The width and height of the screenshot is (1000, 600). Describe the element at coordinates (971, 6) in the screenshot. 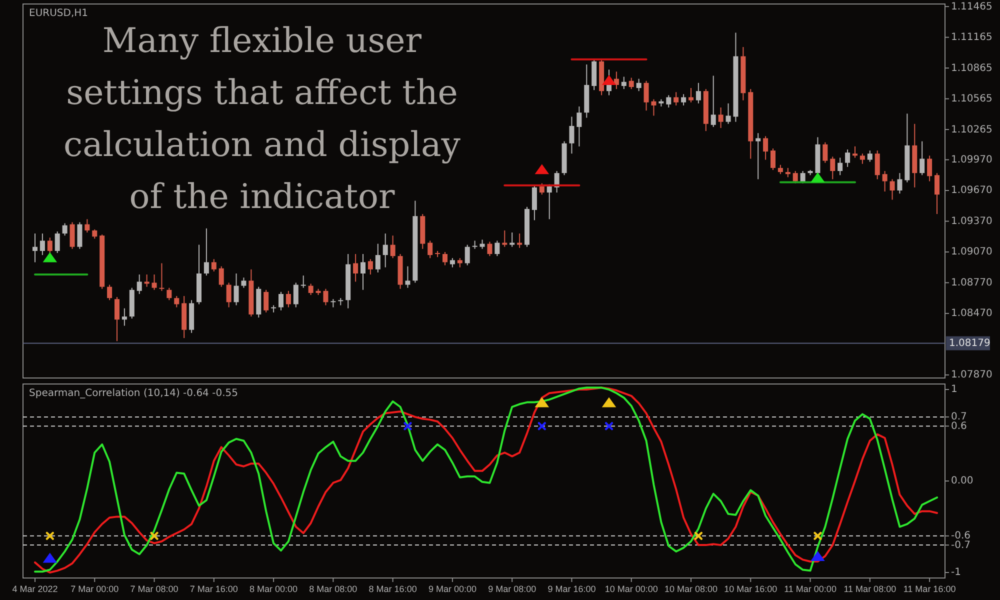

I see `y-tick-label: 1.11465` at that location.